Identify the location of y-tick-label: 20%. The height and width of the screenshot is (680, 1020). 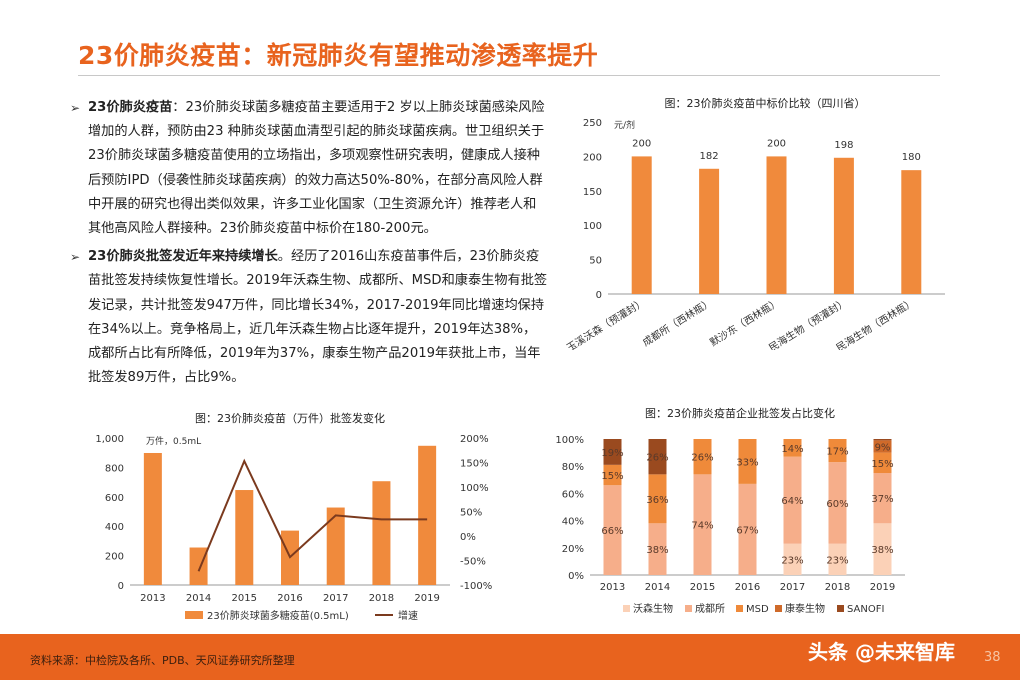
(573, 549).